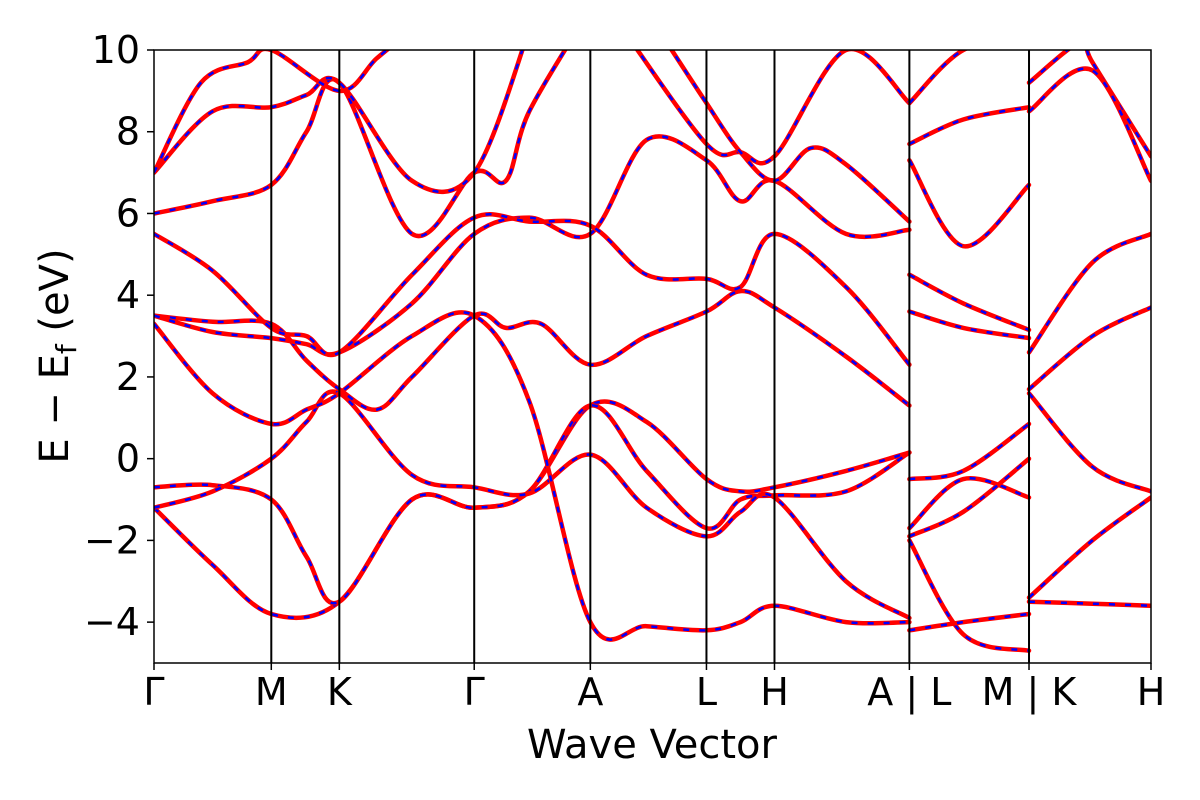  I want to click on x-tick-label-9: M | K, so click(1030, 692).